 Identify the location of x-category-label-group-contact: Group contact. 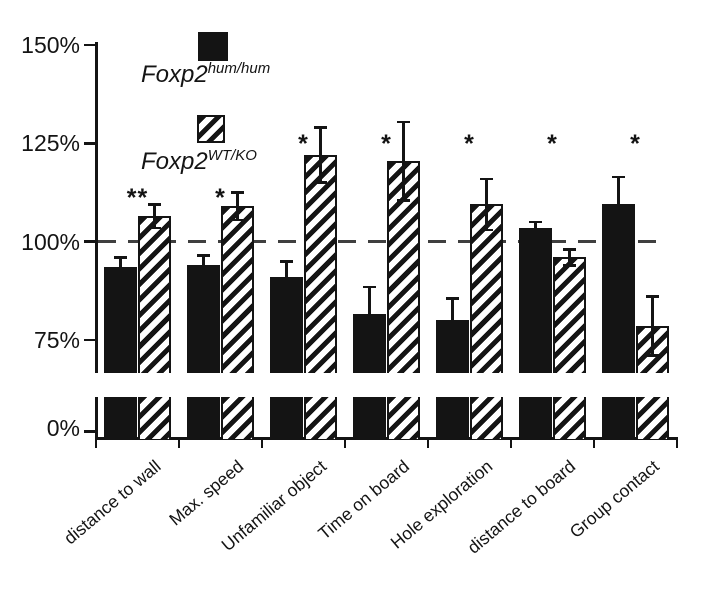
(614, 499).